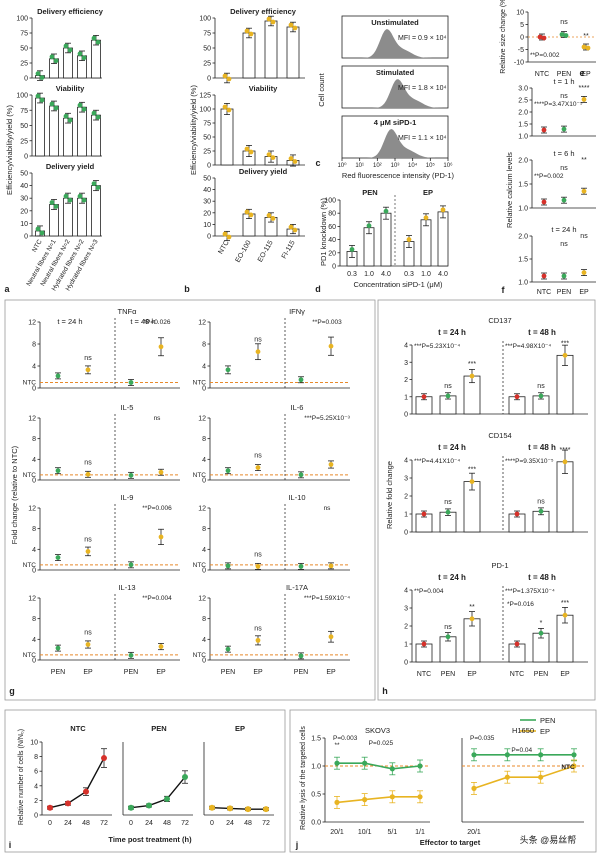 The width and height of the screenshot is (600, 856). I want to click on histogram-area, so click(395, 43).